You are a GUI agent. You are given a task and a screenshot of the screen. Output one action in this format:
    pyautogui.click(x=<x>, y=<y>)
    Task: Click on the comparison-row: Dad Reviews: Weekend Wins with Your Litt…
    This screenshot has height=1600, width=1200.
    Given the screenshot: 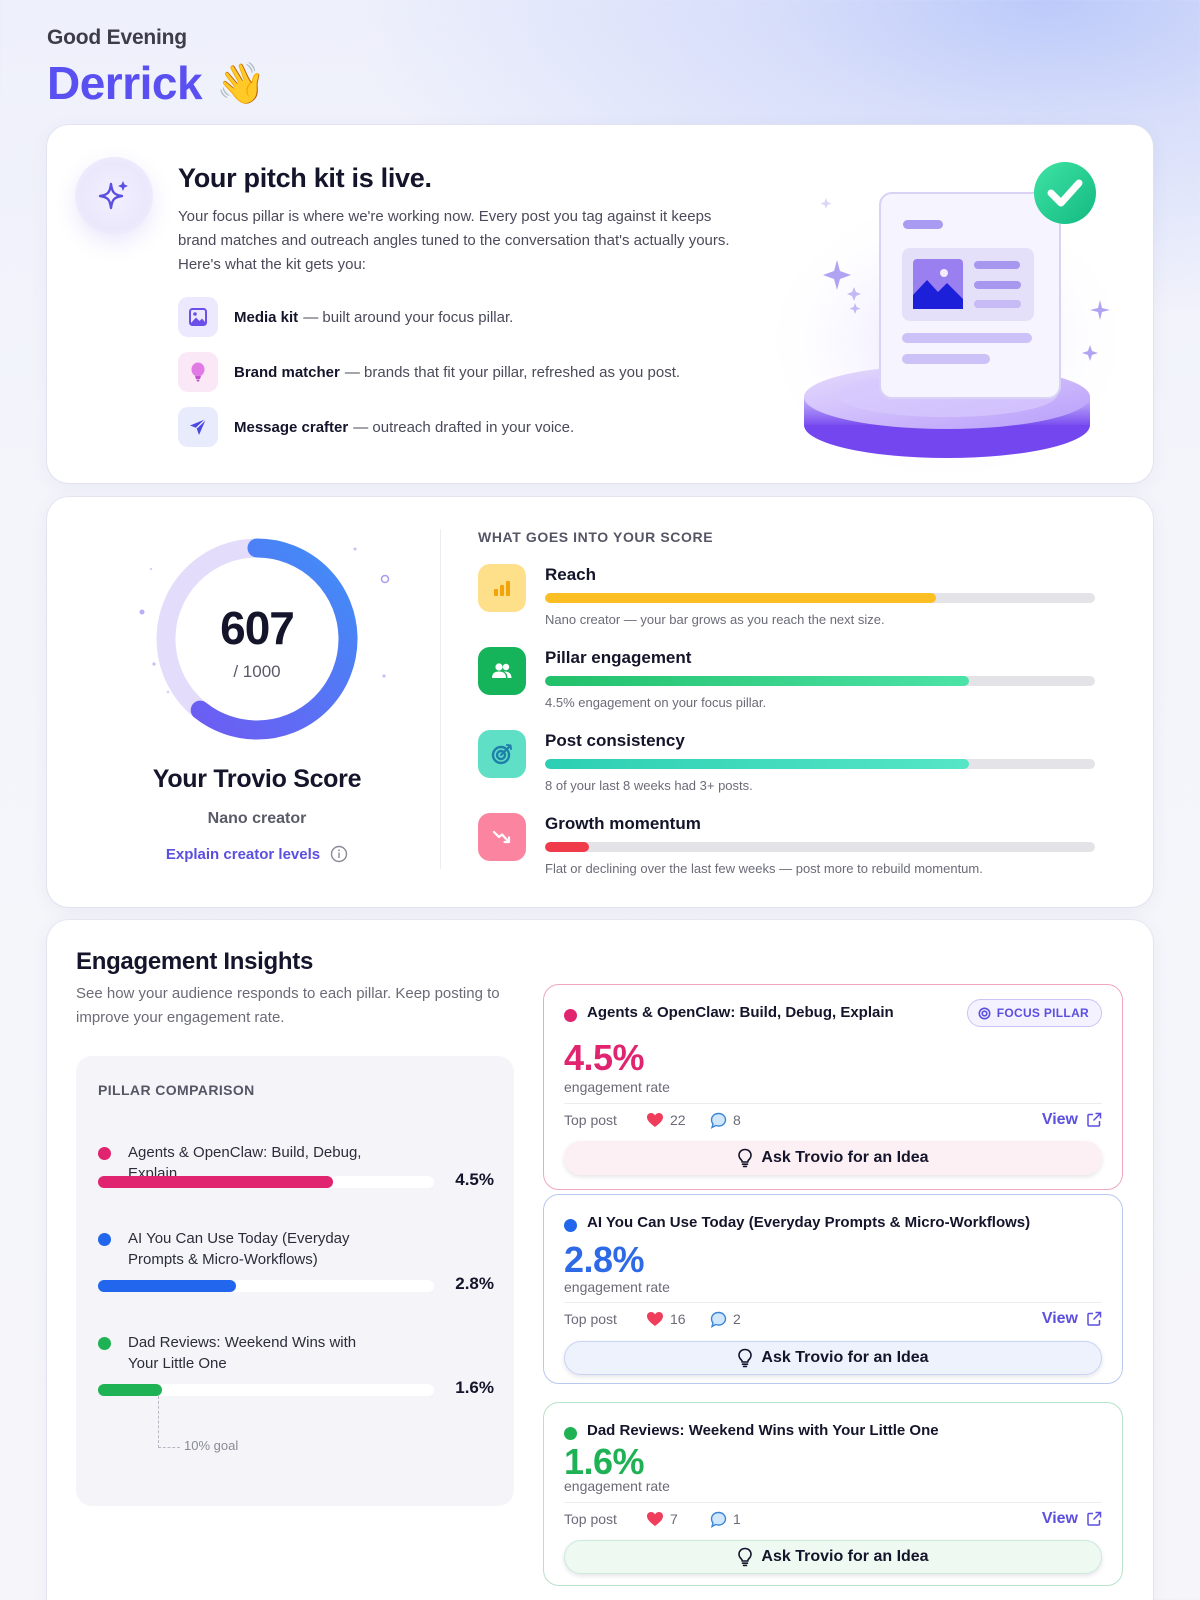 What is the action you would take?
    pyautogui.click(x=296, y=1372)
    